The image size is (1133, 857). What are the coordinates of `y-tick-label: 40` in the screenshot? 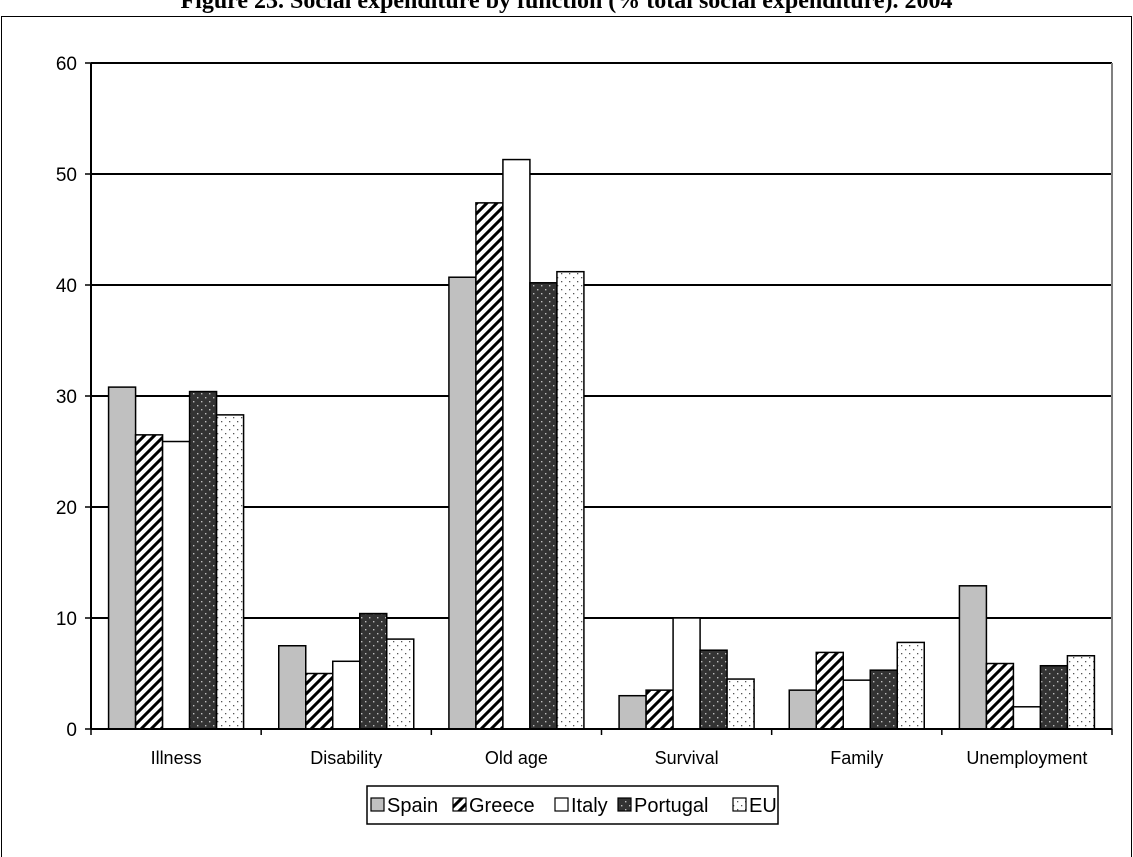 It's located at (66, 286).